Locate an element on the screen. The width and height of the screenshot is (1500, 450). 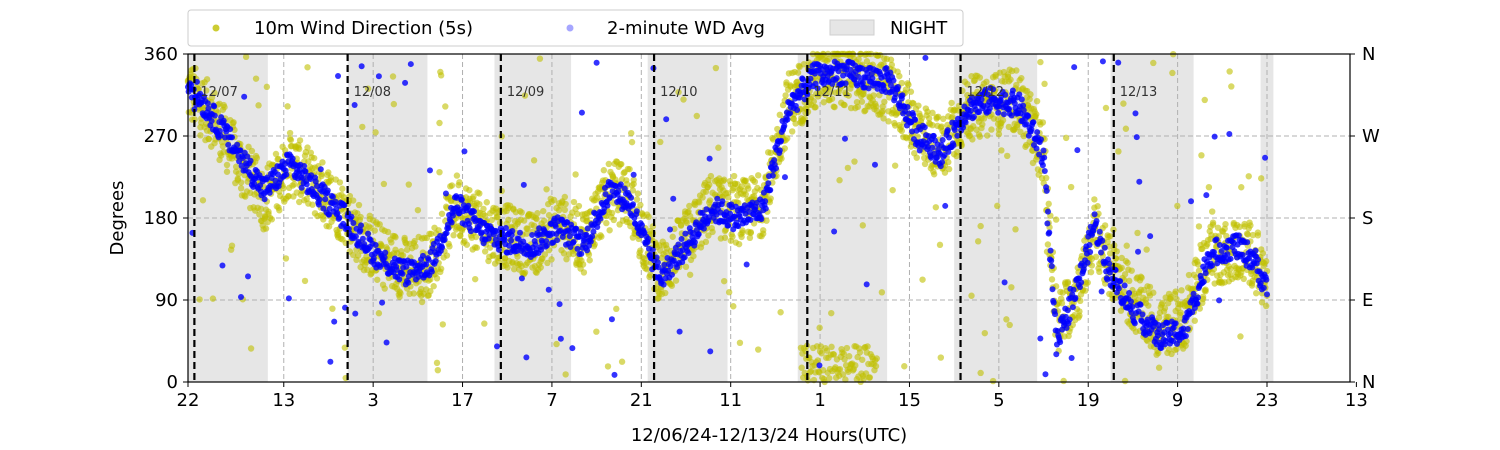
legend-label-wind-direction: 10m Wind Direction (5s) is located at coordinates (363, 28).